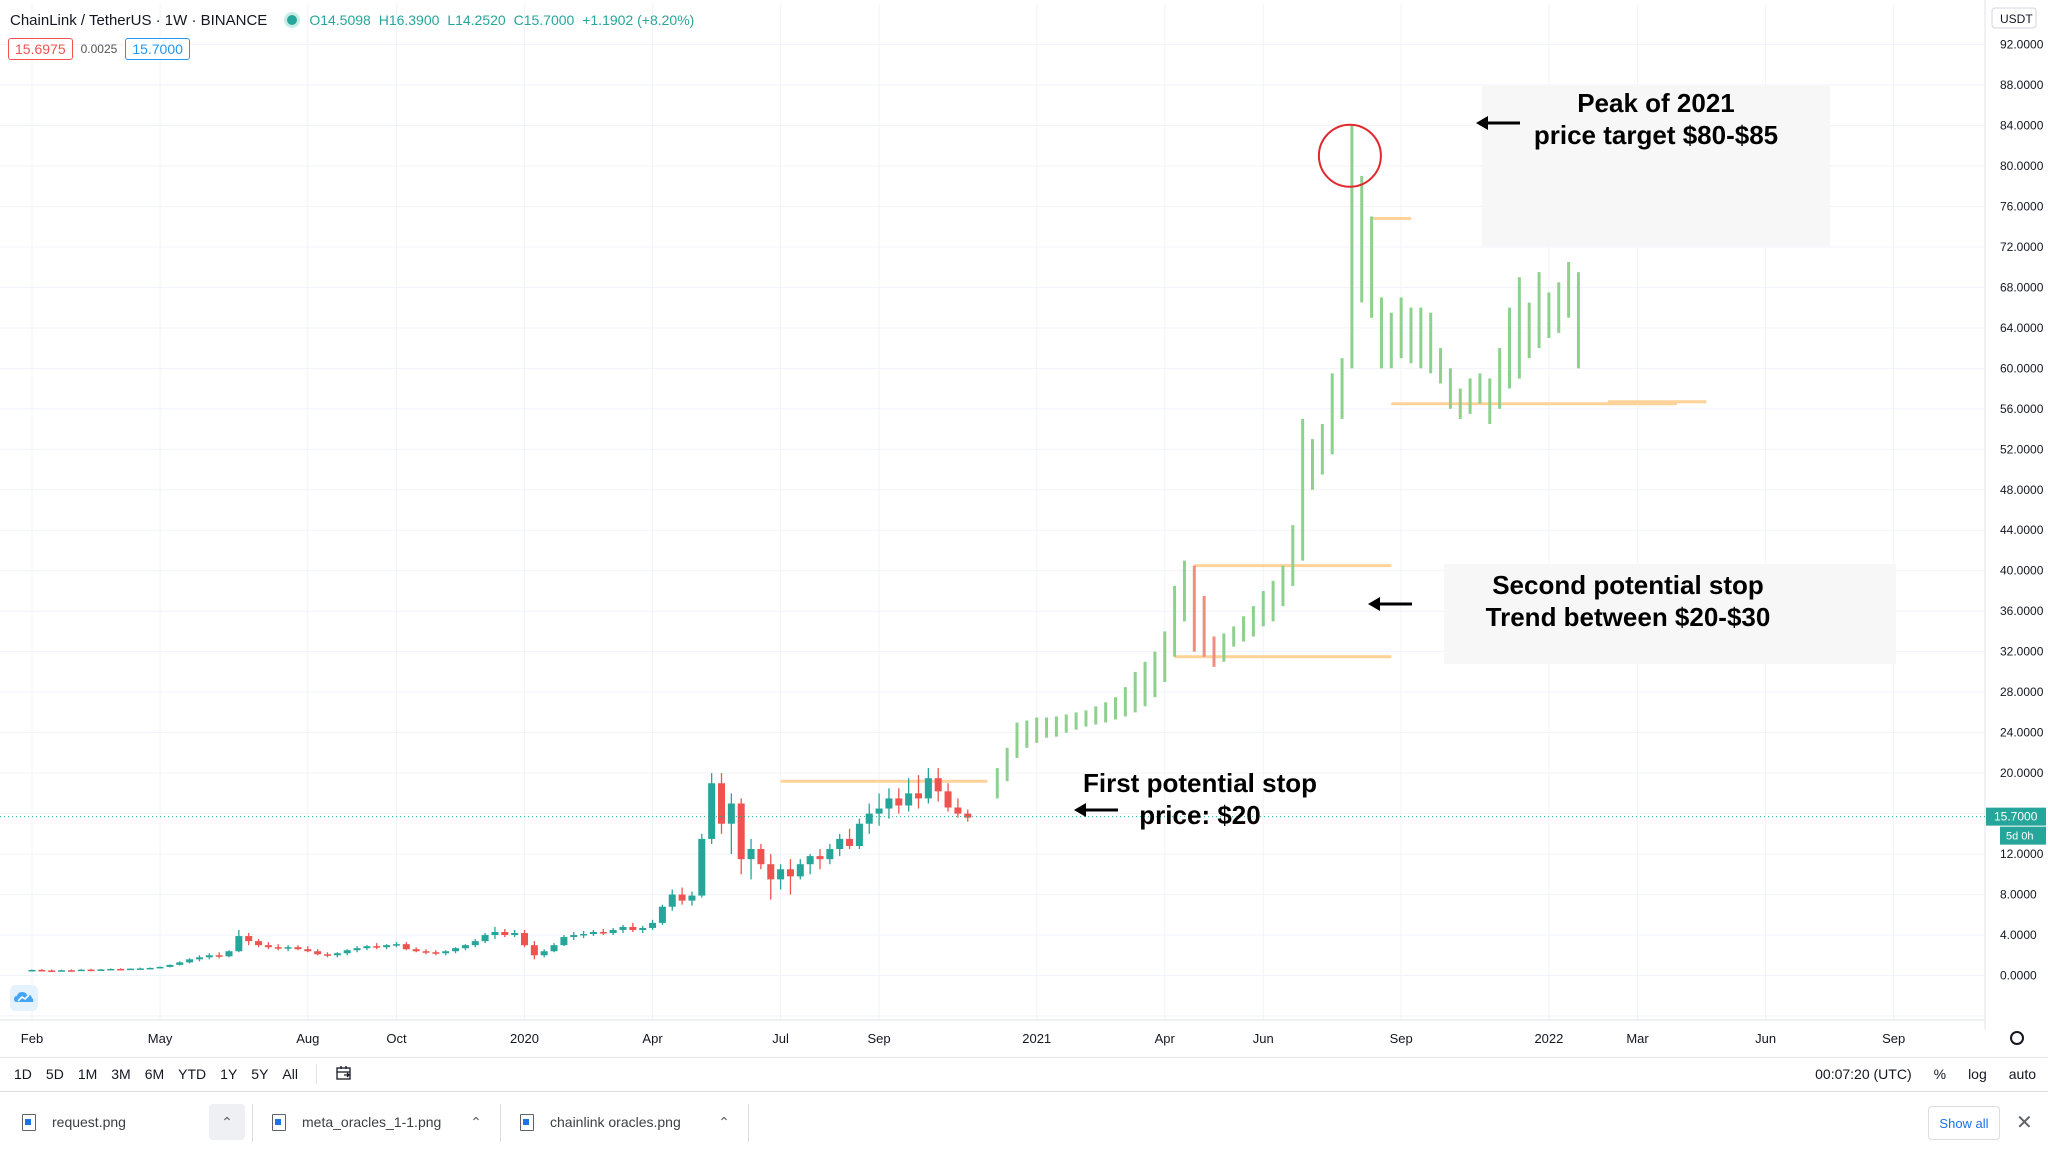 The width and height of the screenshot is (2048, 1154). I want to click on range-1m-button: 1M, so click(87, 1074).